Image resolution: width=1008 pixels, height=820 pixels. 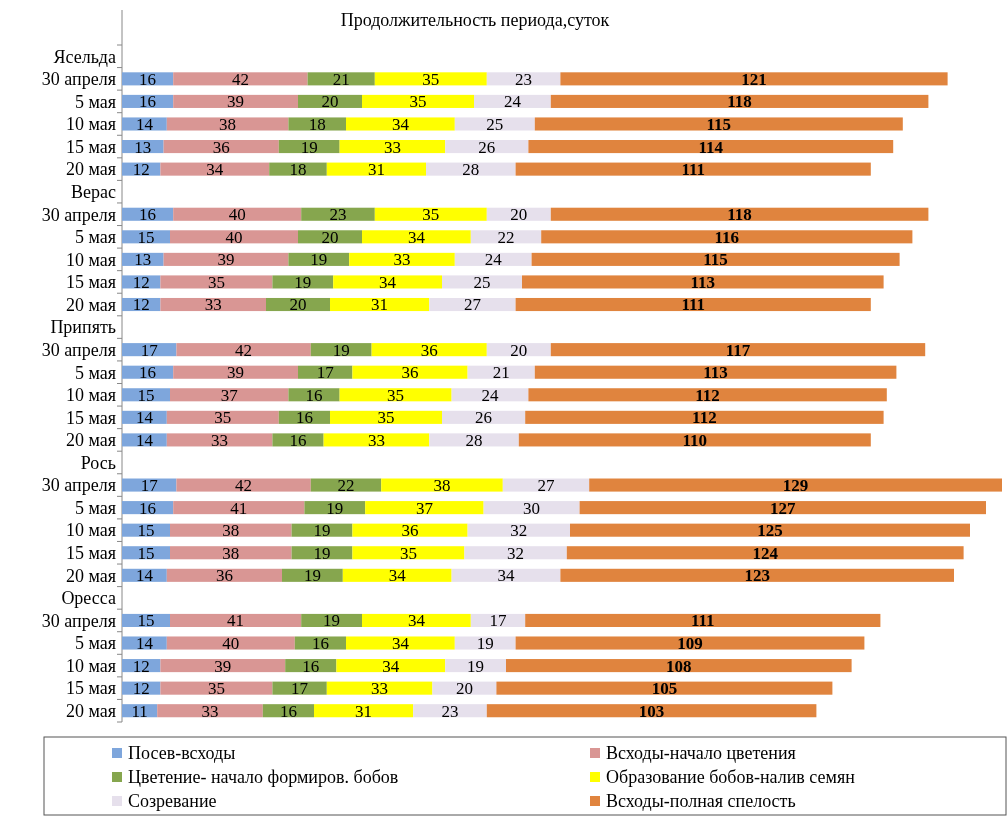 I want to click on data-label: 110, so click(x=695, y=440).